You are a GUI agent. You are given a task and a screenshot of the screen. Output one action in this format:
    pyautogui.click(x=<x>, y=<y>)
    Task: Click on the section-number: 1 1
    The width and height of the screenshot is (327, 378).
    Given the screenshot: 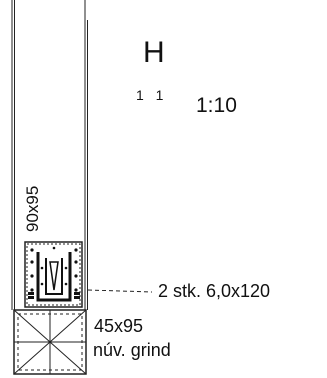 What is the action you would take?
    pyautogui.click(x=152, y=95)
    